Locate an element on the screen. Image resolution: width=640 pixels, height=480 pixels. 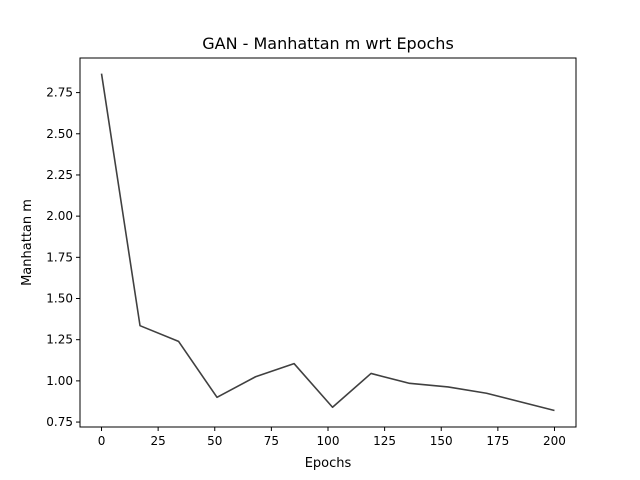
chart-title: GAN - Manhattan m wrt Epochs is located at coordinates (328, 43).